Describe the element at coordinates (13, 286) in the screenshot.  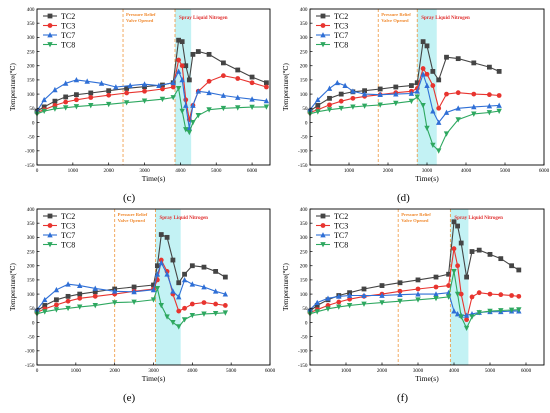
I see `y-axis-label: Temperature(℃)` at that location.